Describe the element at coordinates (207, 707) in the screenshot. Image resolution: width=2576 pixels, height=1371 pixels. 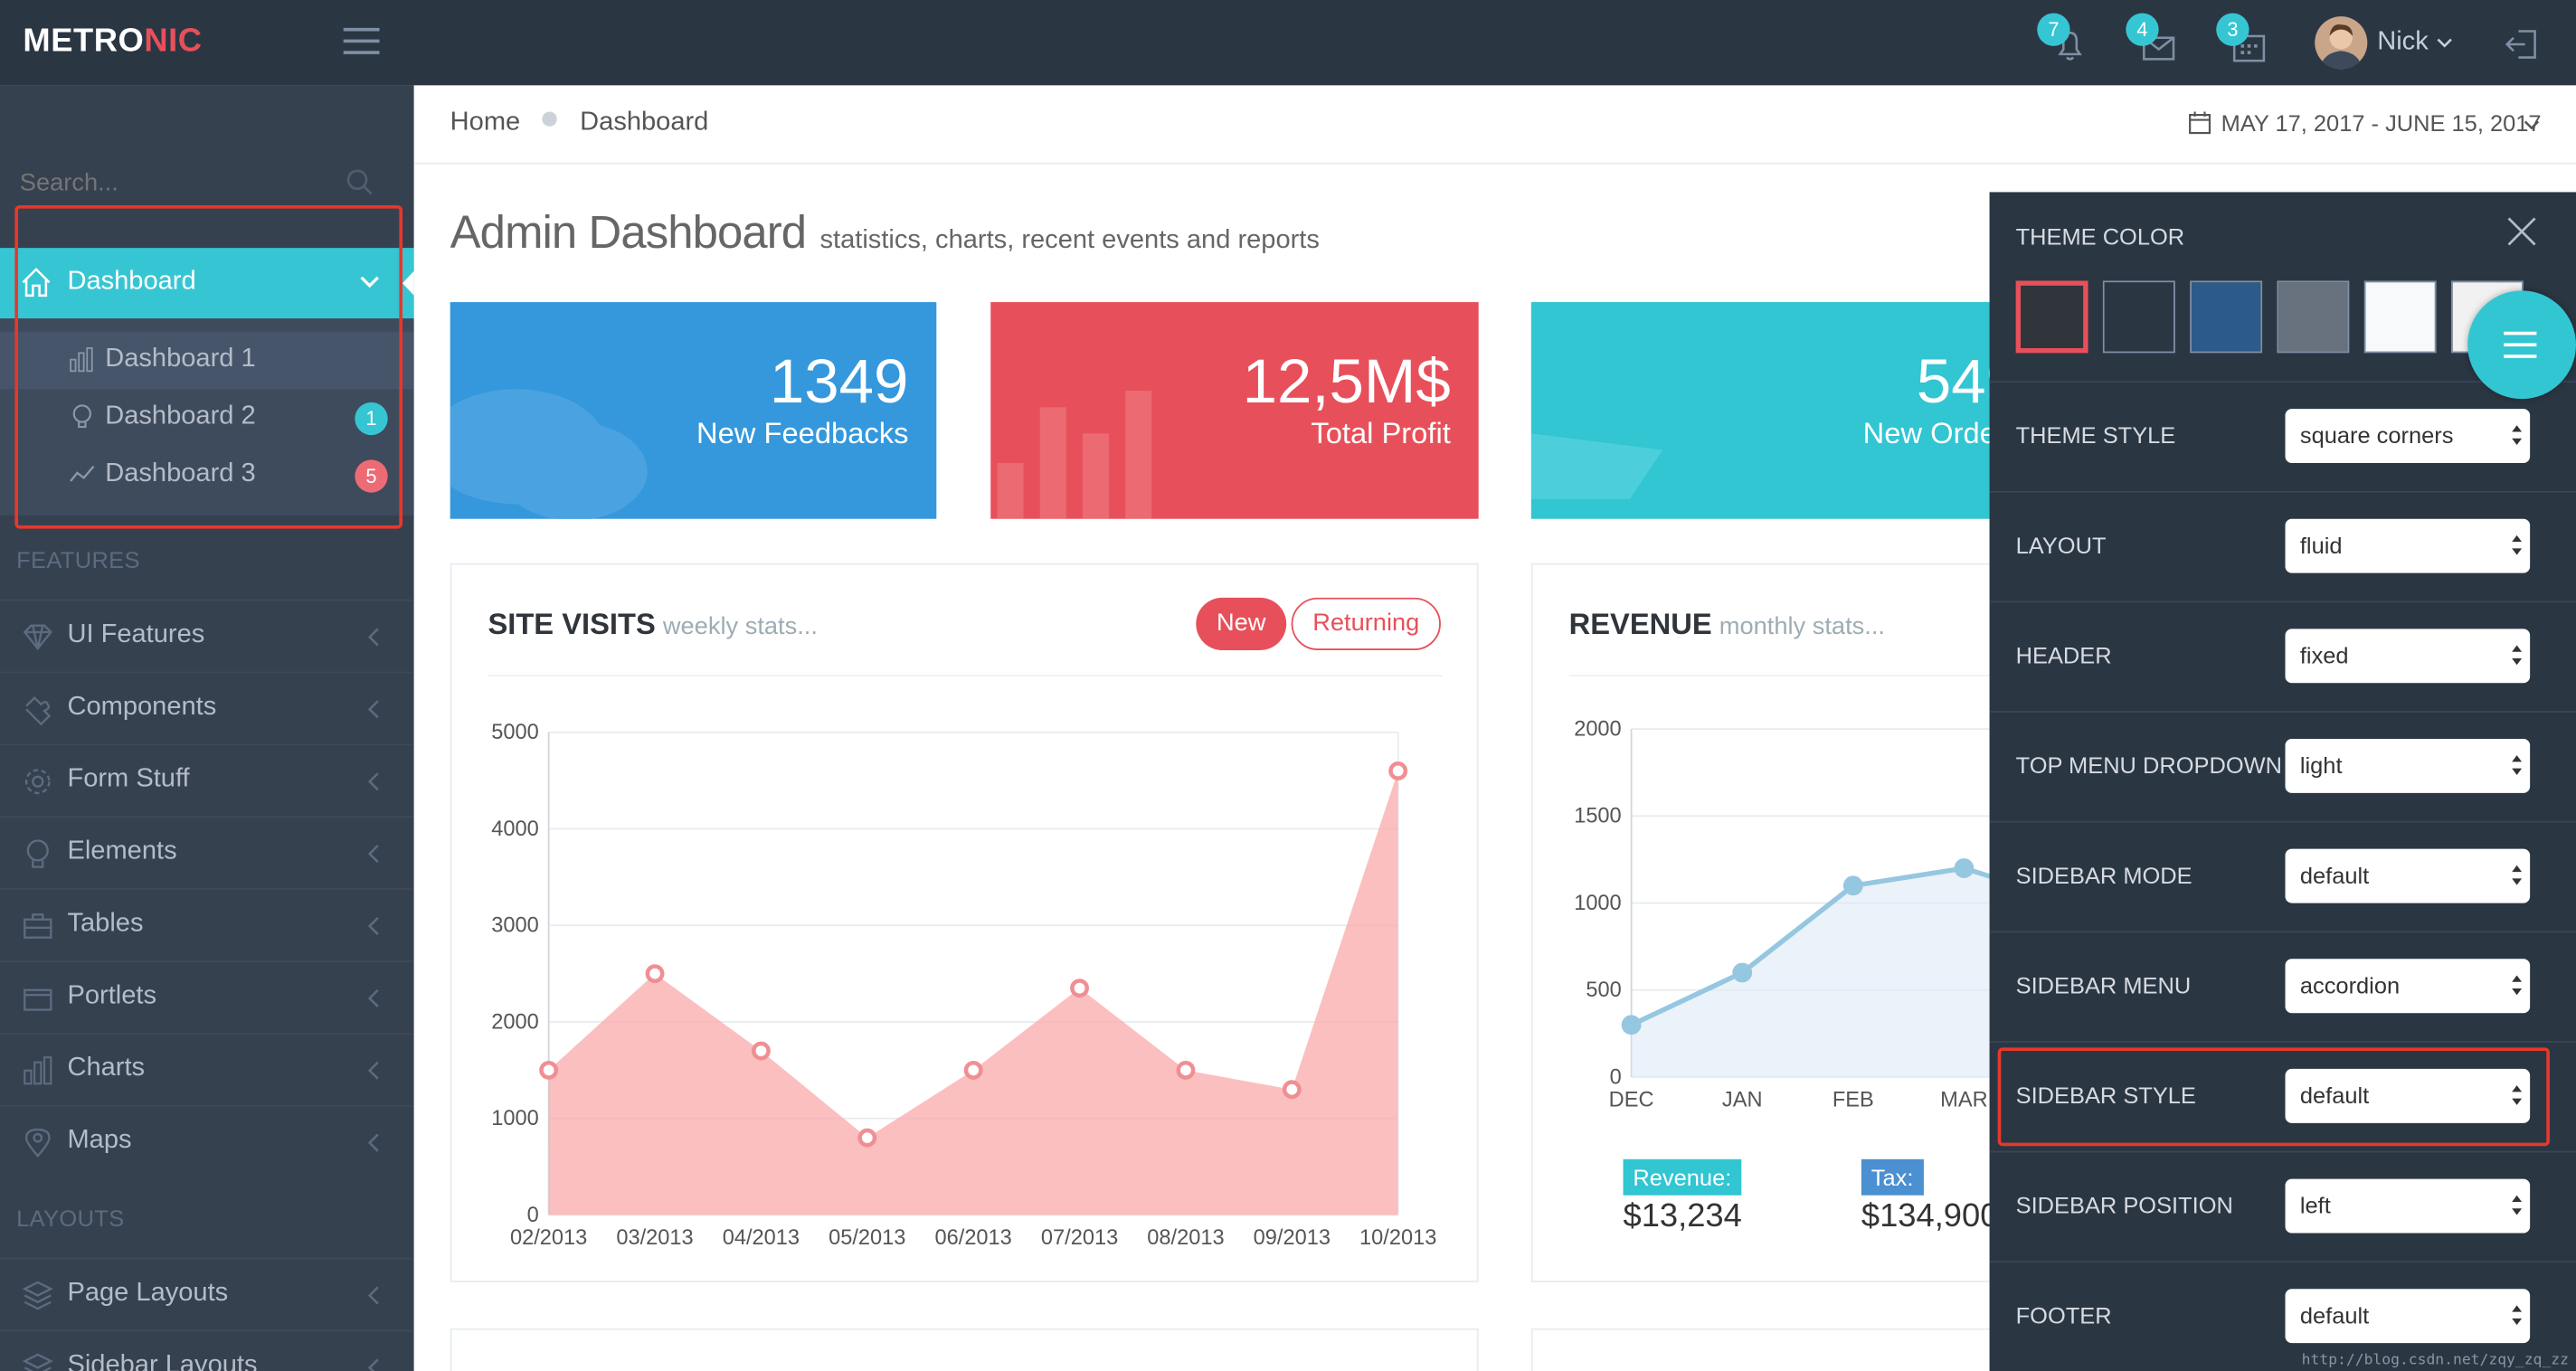
I see `sidebar-item-components: Components` at that location.